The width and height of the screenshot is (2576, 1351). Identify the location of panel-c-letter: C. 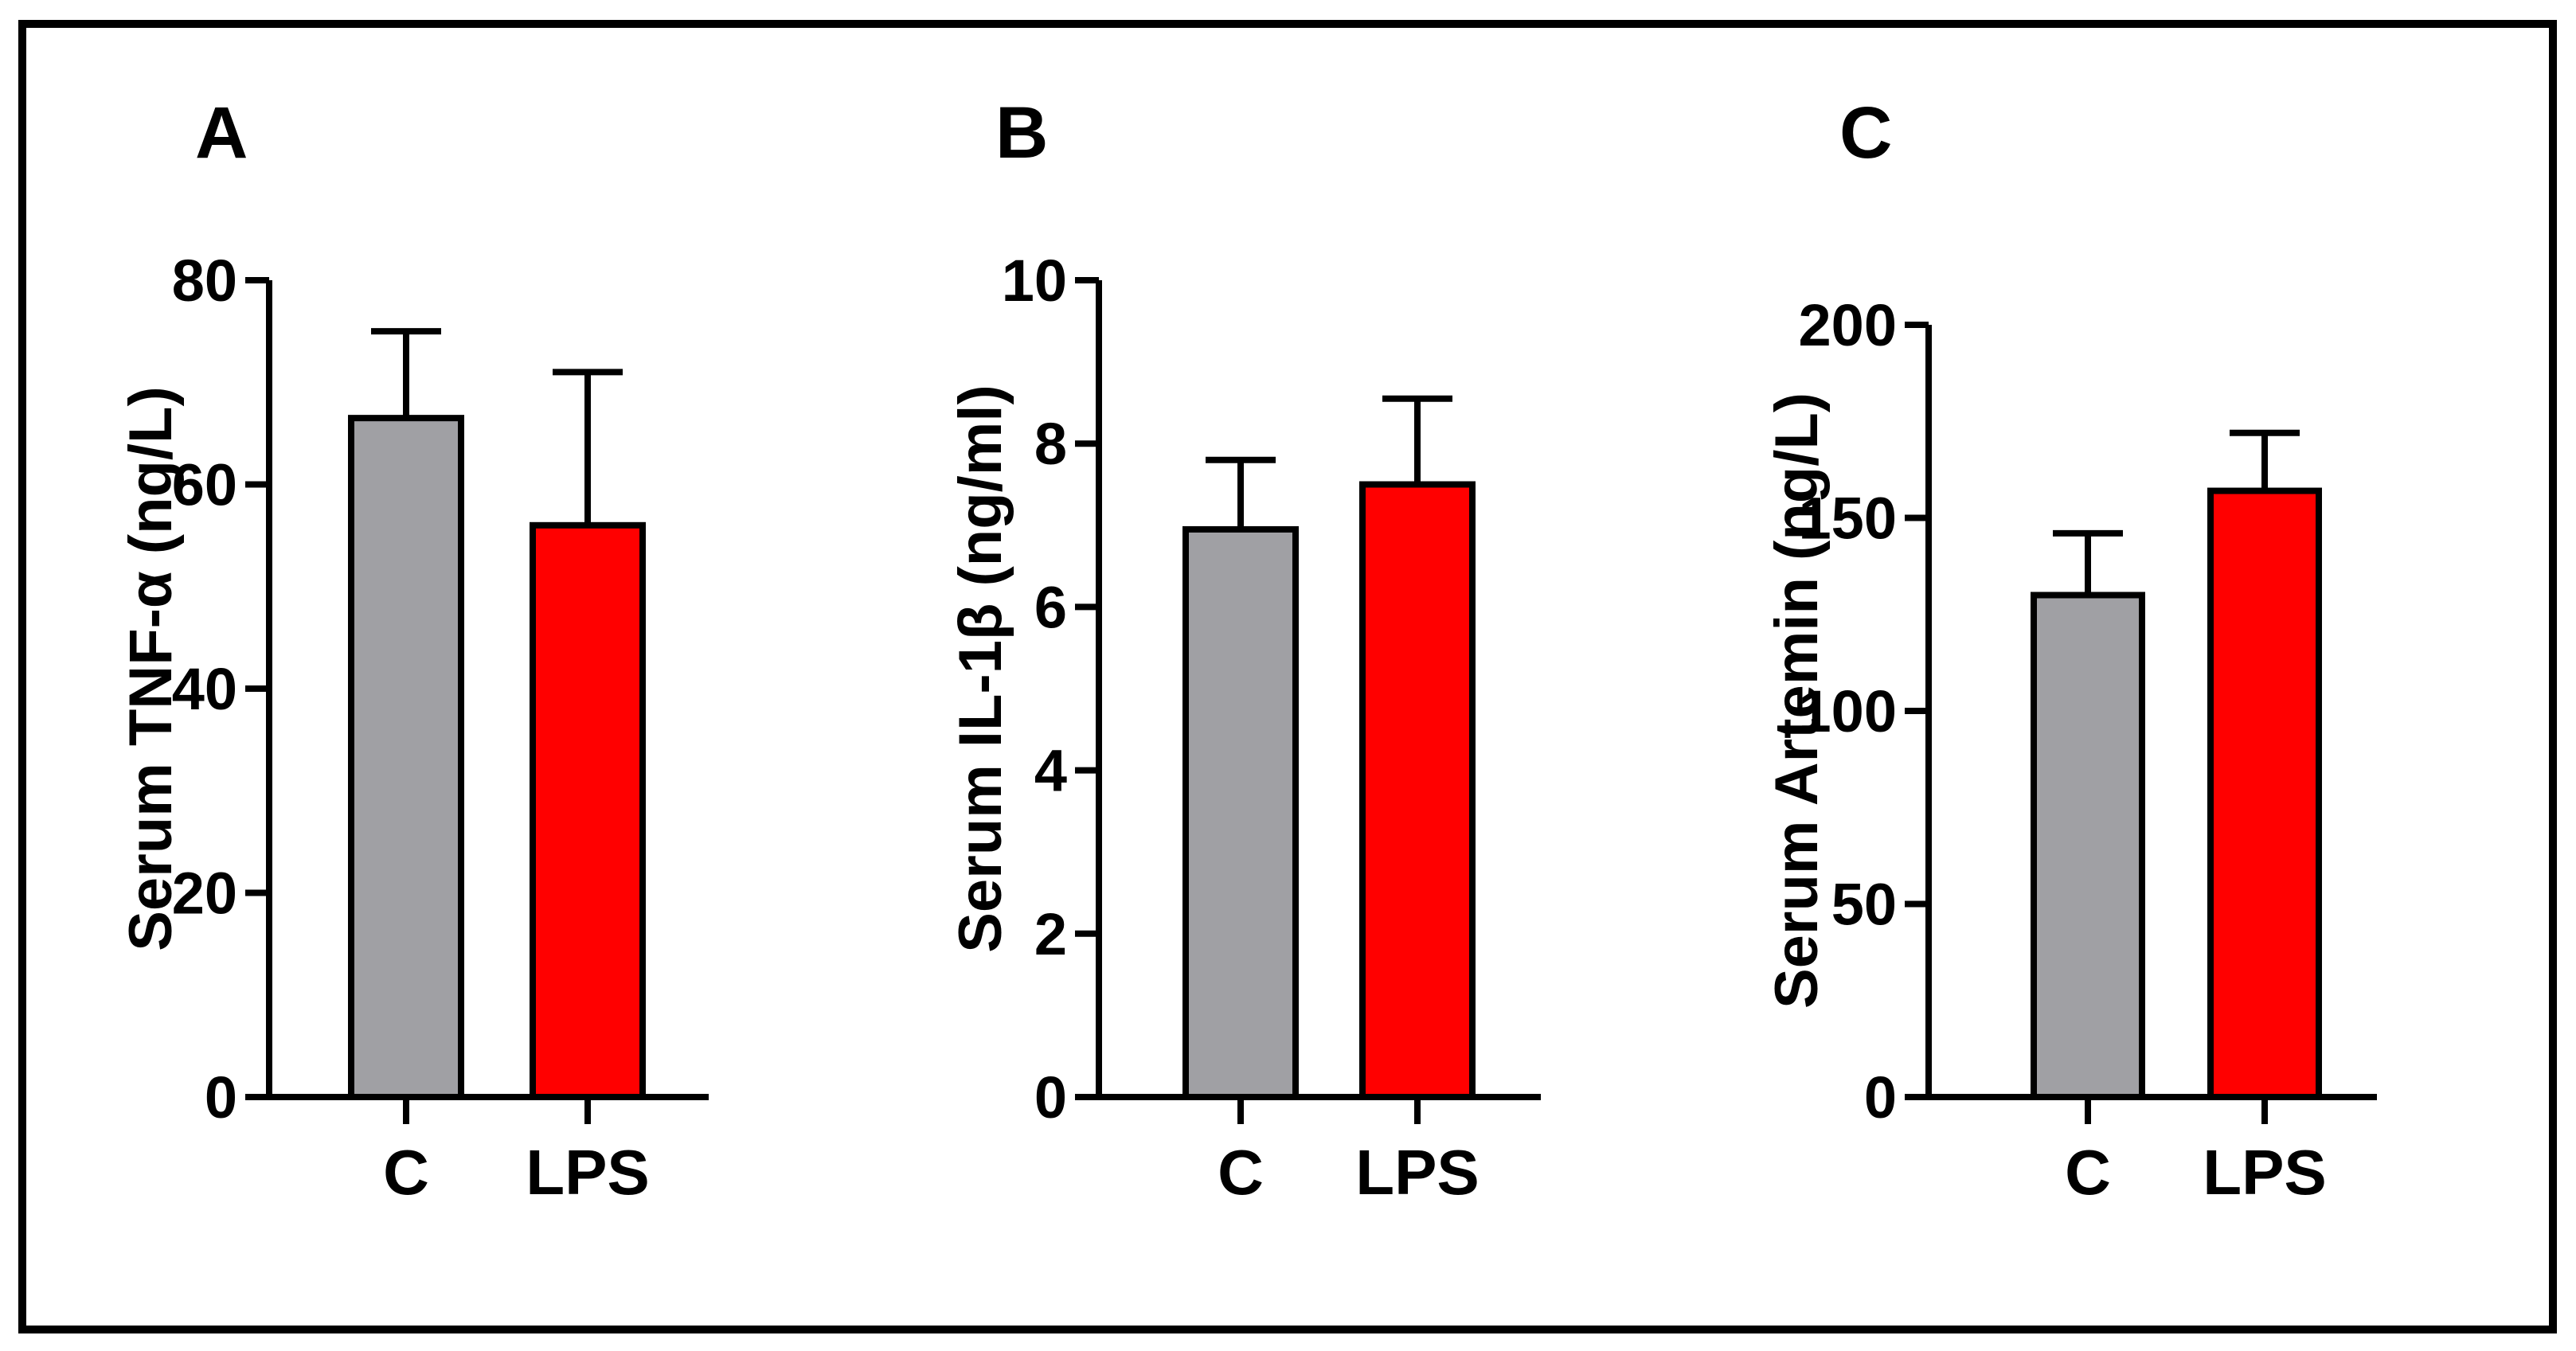
(1866, 133).